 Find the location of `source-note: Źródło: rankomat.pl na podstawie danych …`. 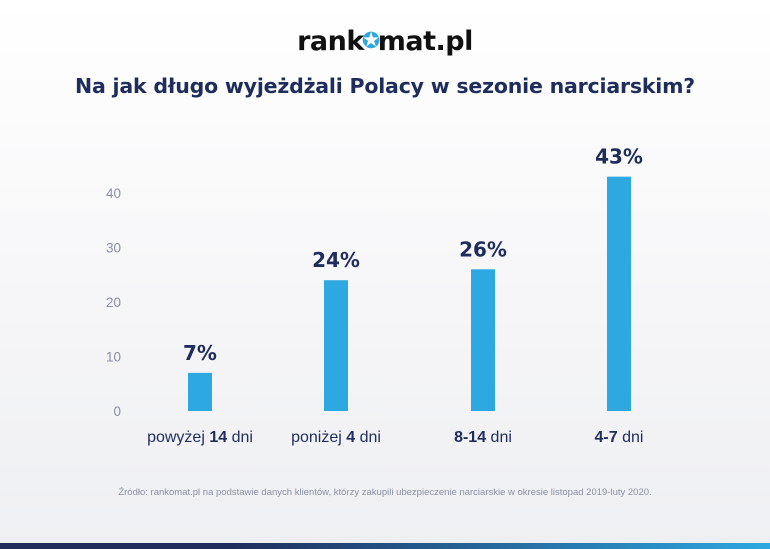

source-note: Źródło: rankomat.pl na podstawie danych … is located at coordinates (385, 492).